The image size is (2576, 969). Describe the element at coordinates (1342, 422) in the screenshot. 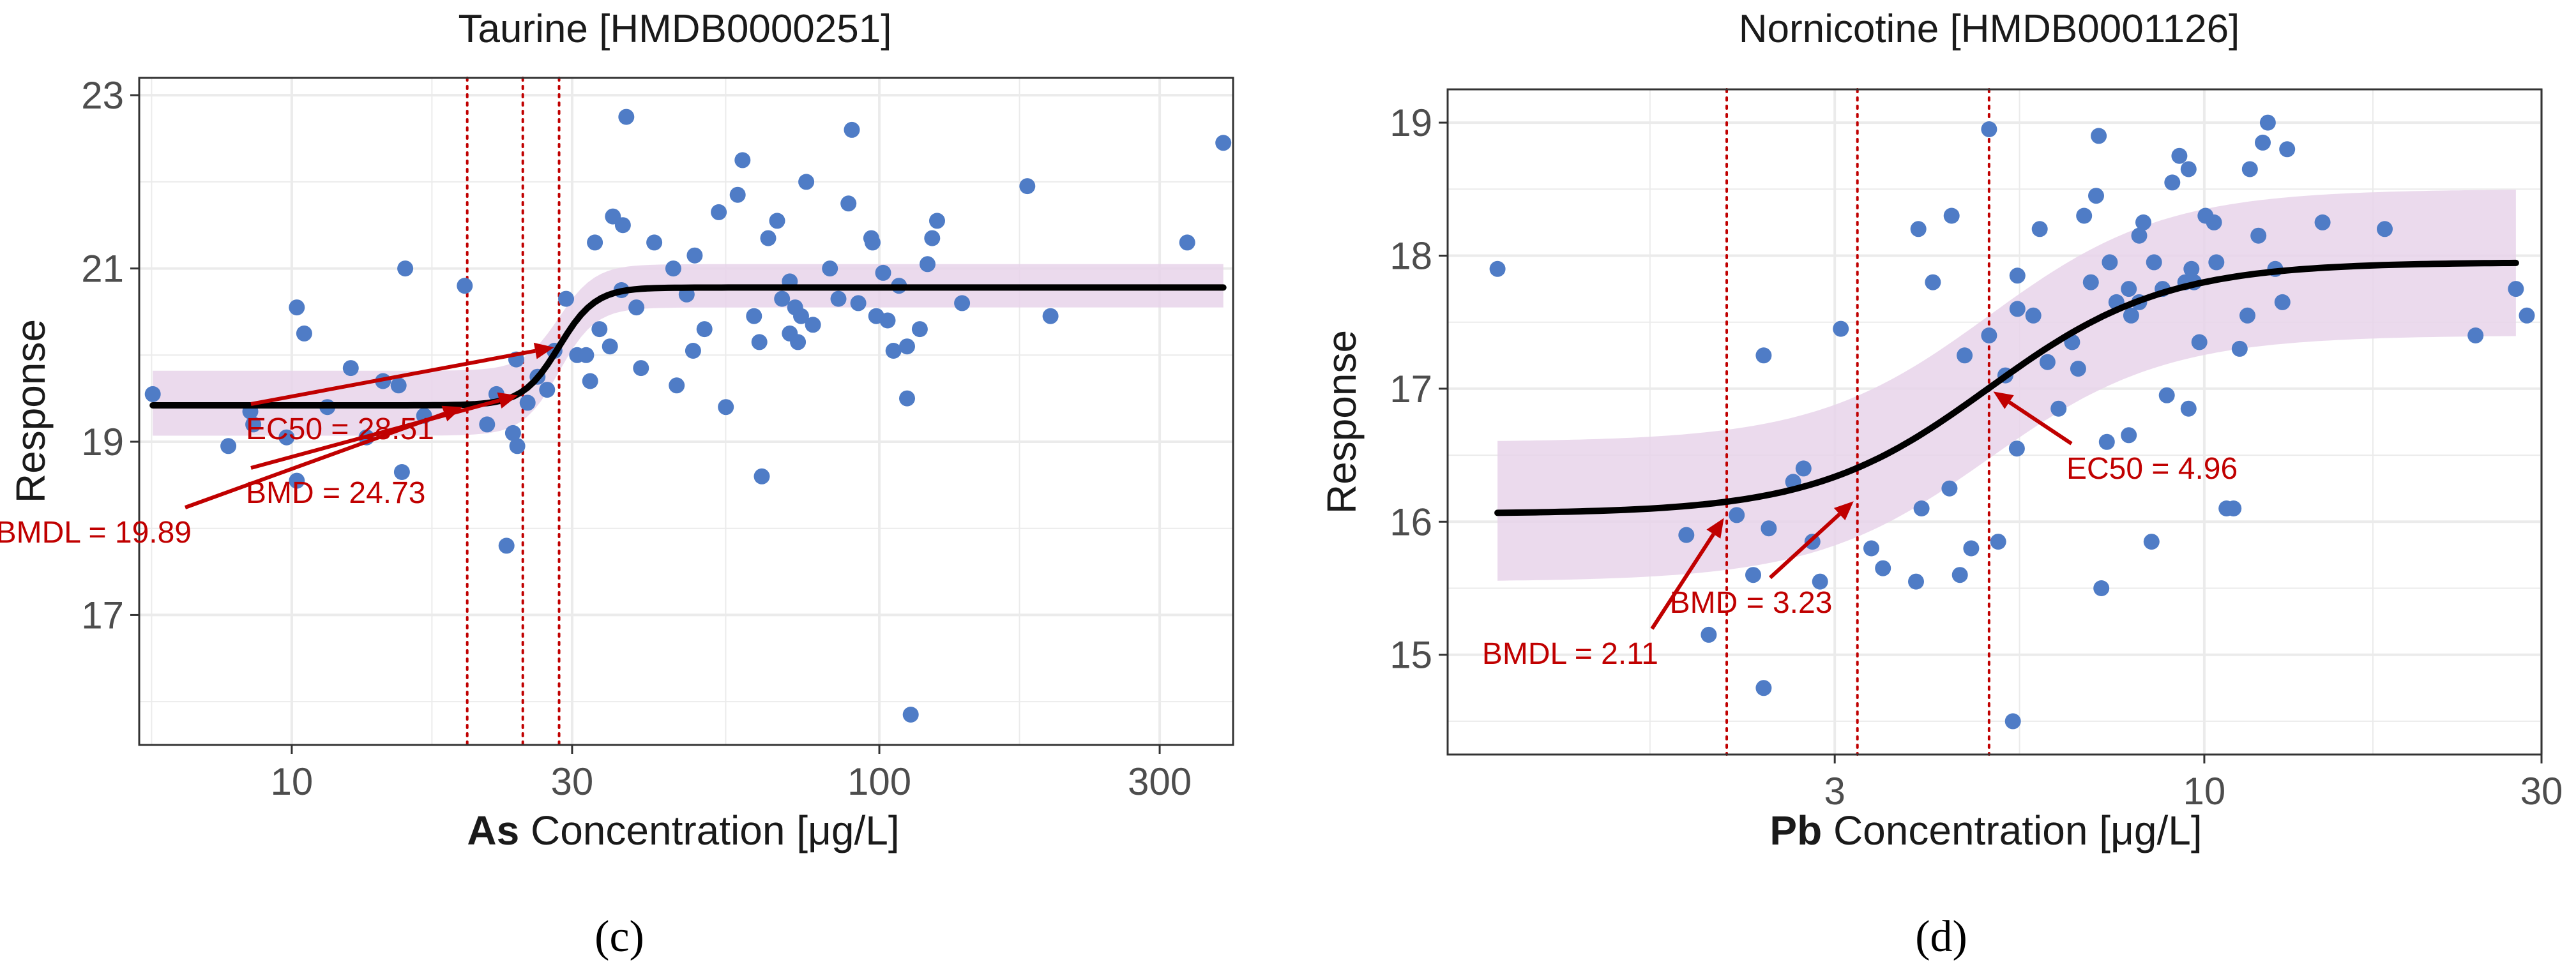

I see `y-axis-label-d: Response` at that location.